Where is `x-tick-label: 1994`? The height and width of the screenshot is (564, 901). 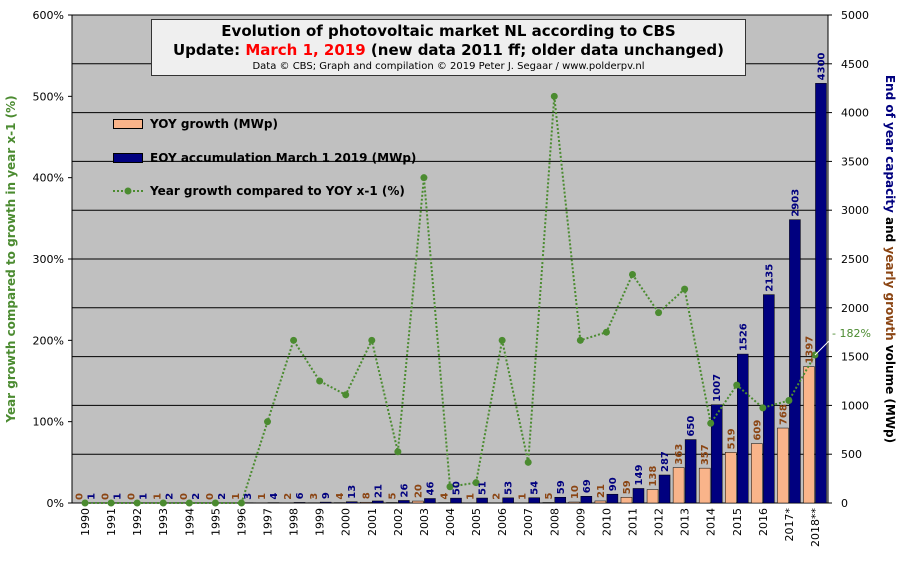 x-tick-label: 1994 is located at coordinates (189, 522).